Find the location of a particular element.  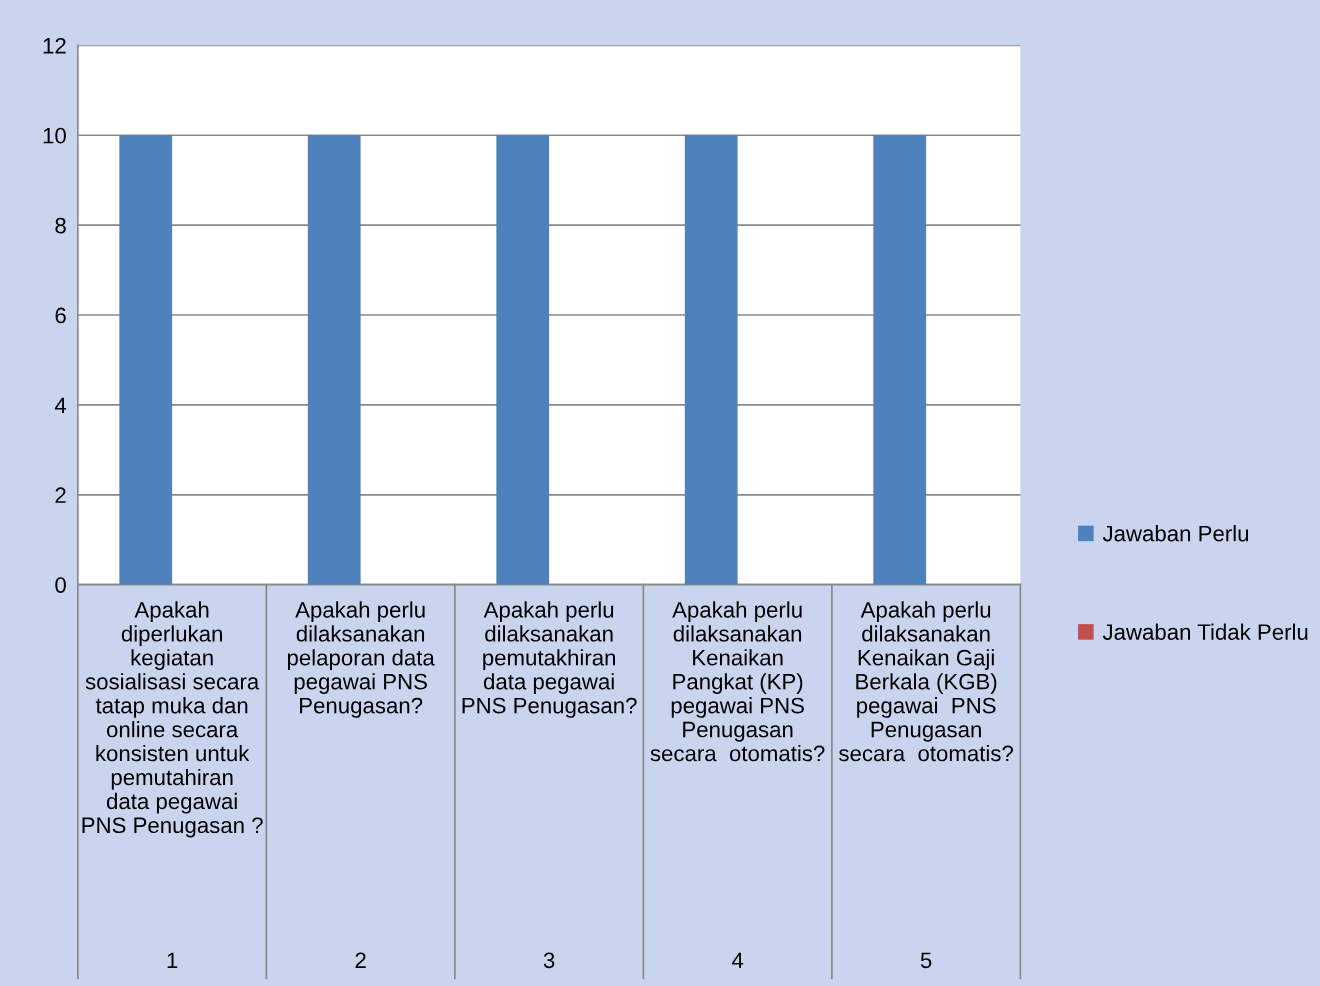

text: 1 is located at coordinates (172, 960).